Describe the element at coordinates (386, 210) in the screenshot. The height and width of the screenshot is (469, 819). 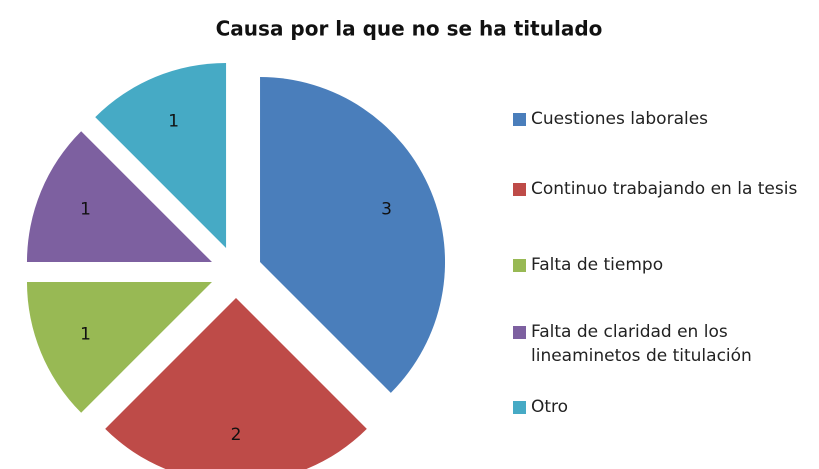
I see `data-label: 3` at that location.